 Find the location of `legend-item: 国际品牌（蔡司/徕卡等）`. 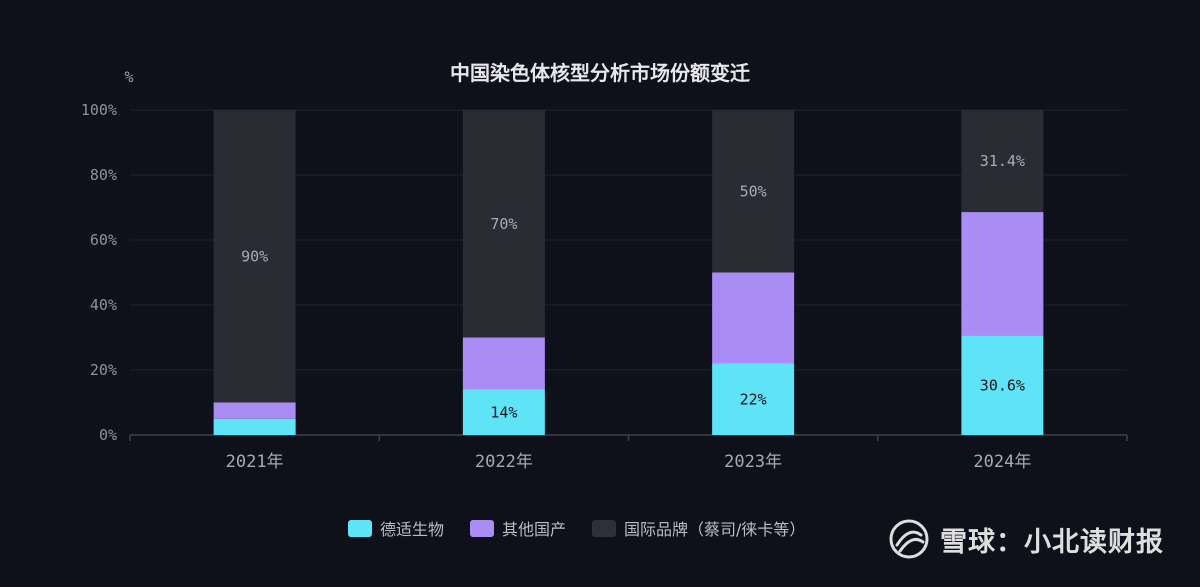

legend-item: 国际品牌（蔡司/徕卡等） is located at coordinates (698, 528).